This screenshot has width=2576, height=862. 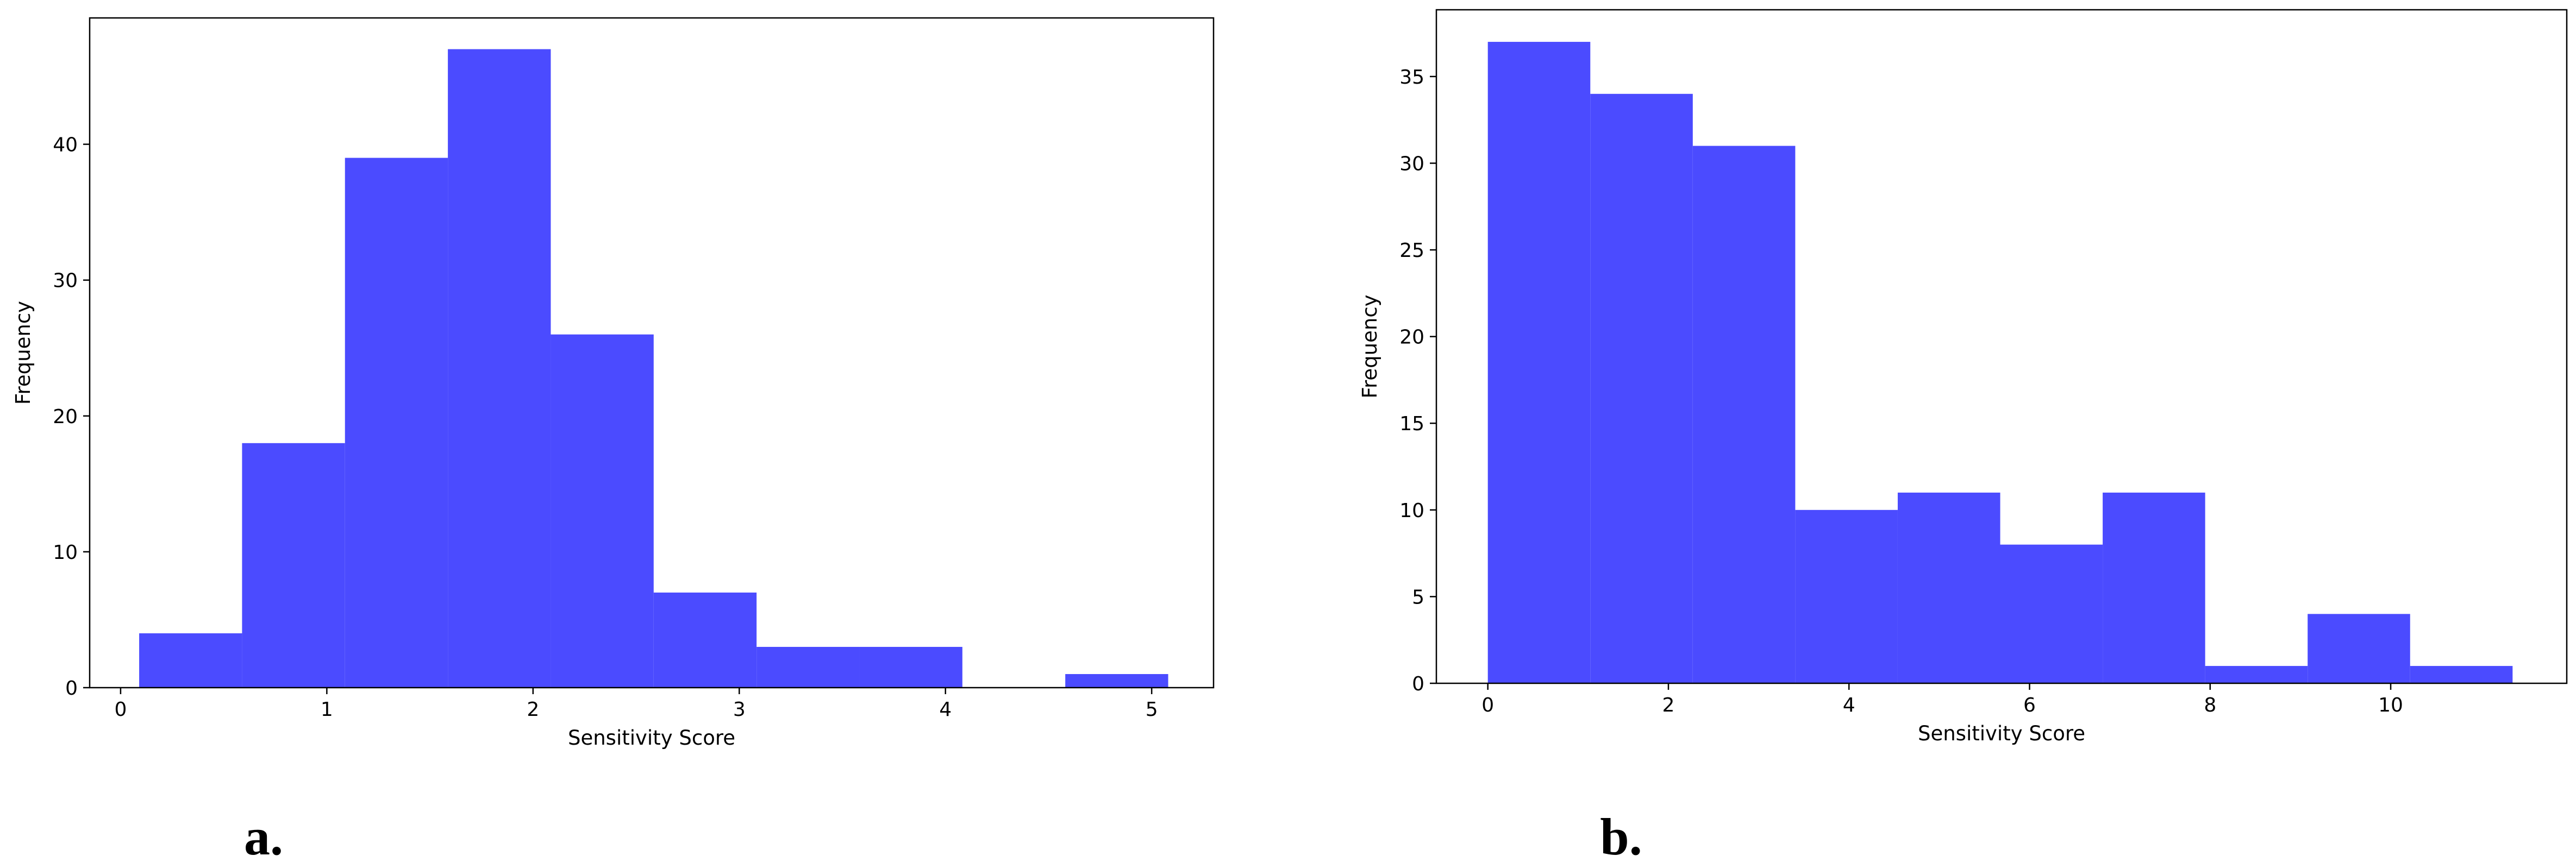 I want to click on y-tick-label: 35, so click(x=1411, y=78).